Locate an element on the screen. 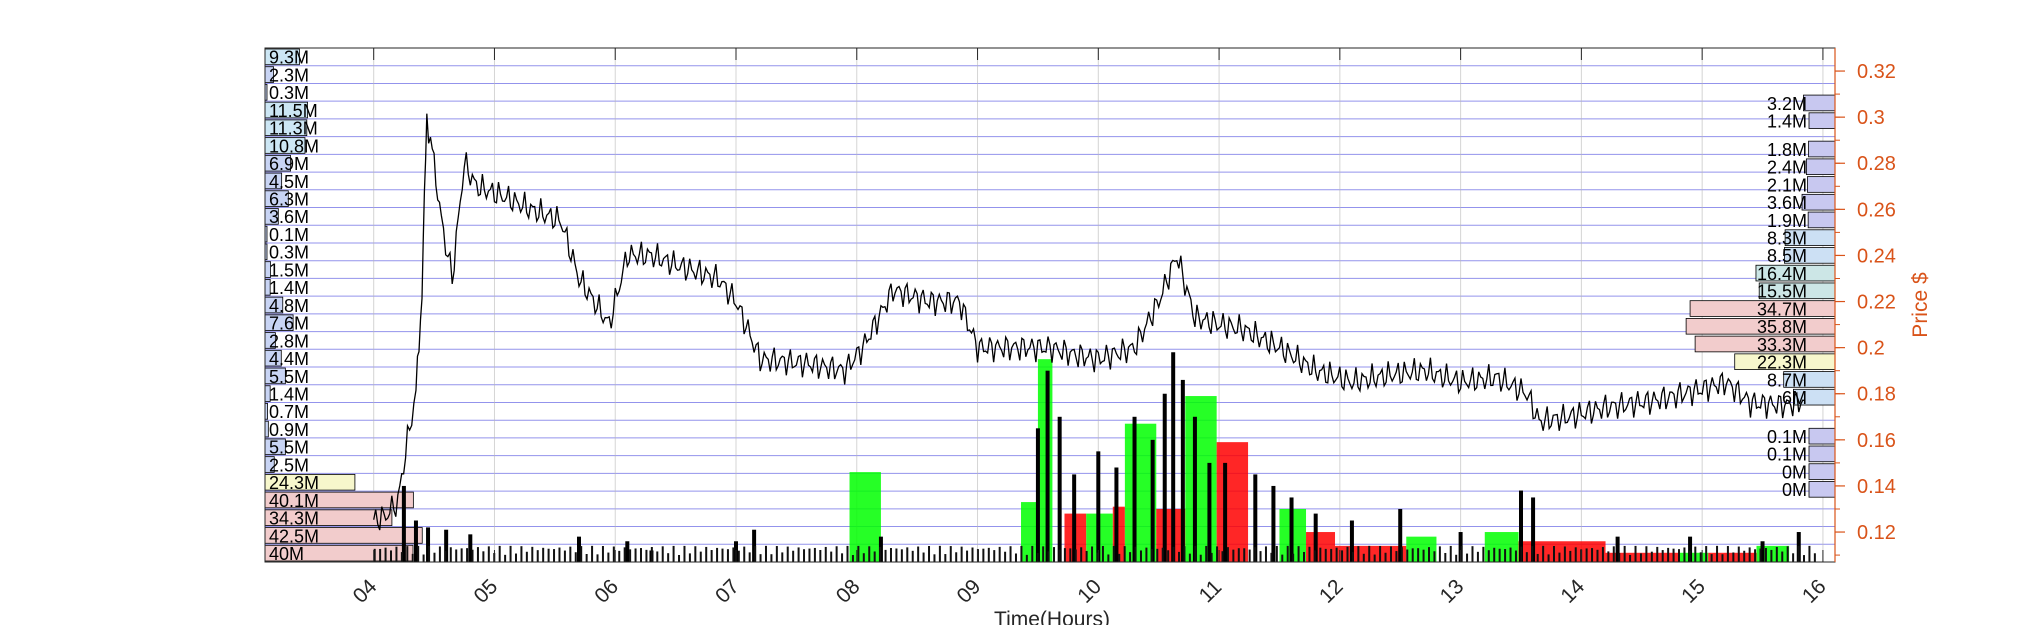  left-profile-label: 4.8M is located at coordinates (289, 306).